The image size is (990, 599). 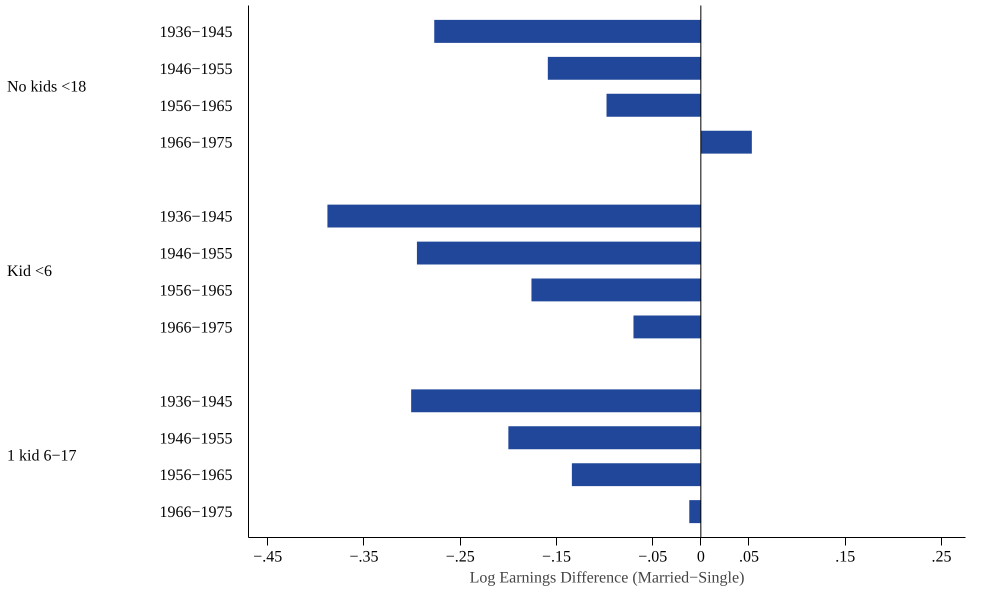 What do you see at coordinates (556, 557) in the screenshot?
I see `x-tick-label: −.15` at bounding box center [556, 557].